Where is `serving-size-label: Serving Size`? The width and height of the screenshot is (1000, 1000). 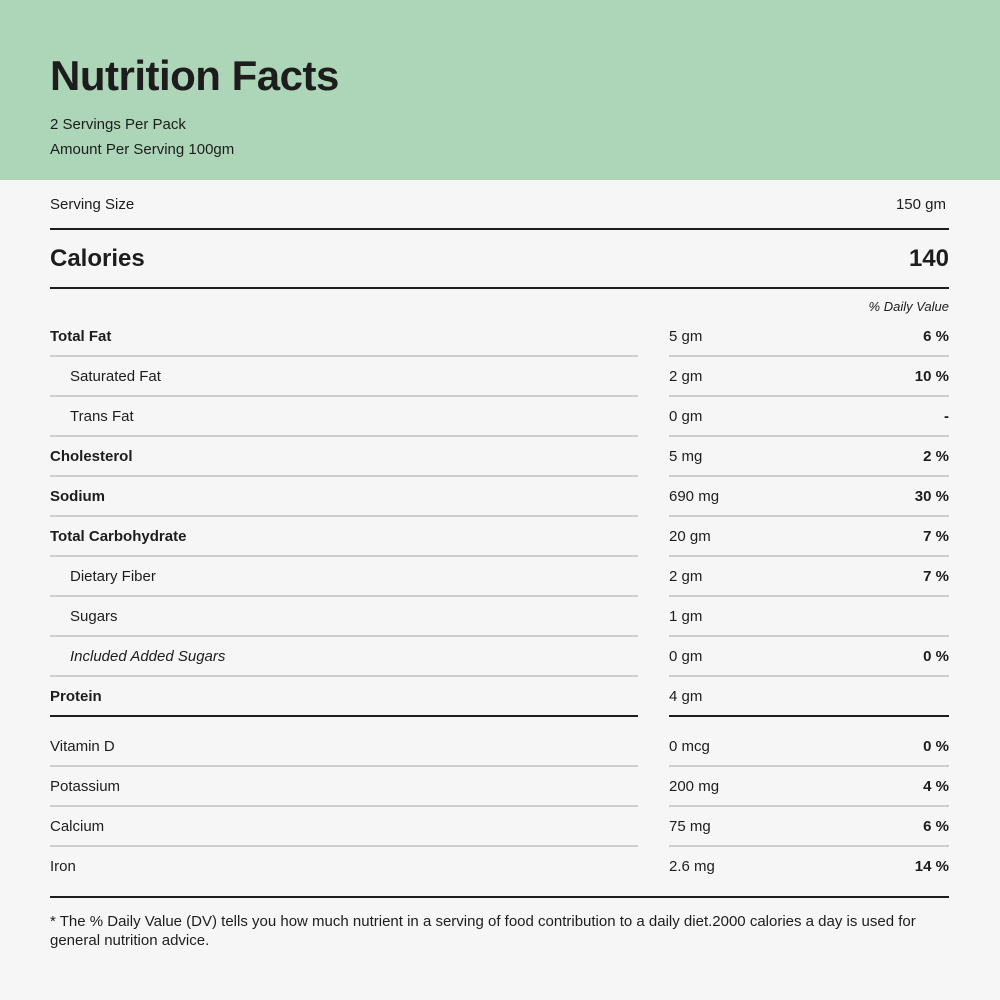
serving-size-label: Serving Size is located at coordinates (92, 204).